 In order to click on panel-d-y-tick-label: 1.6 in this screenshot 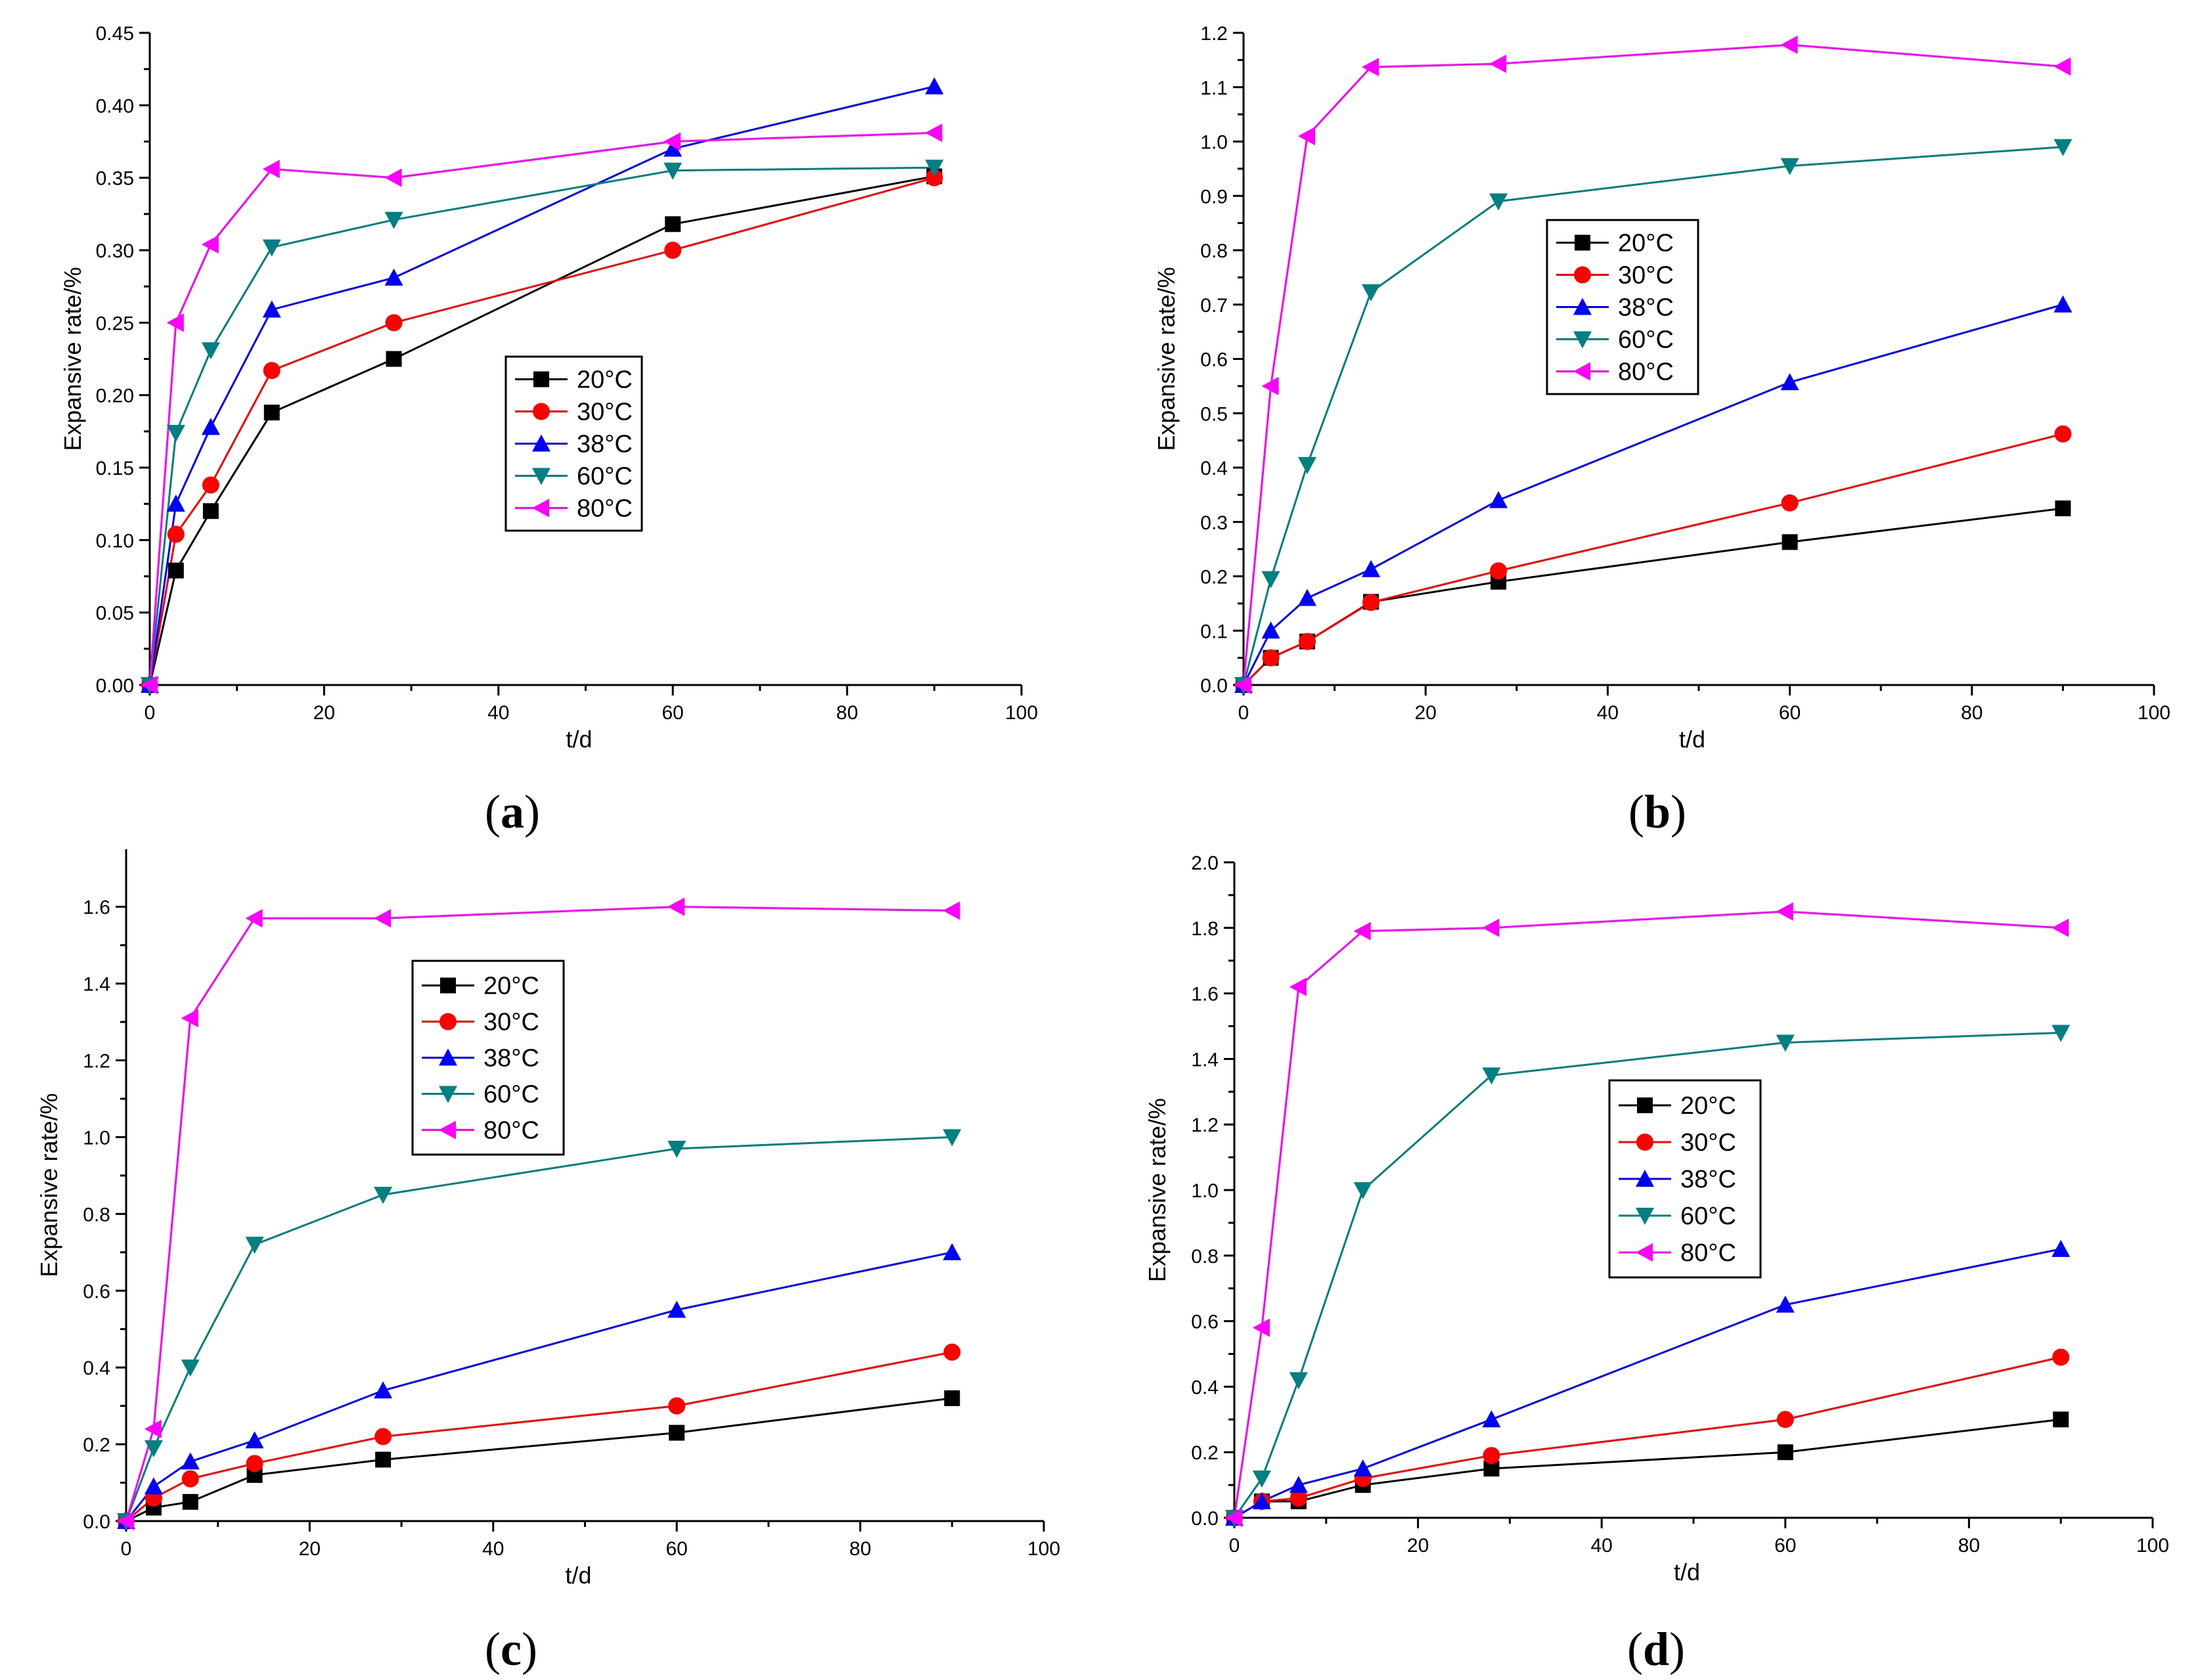, I will do `click(1205, 995)`.